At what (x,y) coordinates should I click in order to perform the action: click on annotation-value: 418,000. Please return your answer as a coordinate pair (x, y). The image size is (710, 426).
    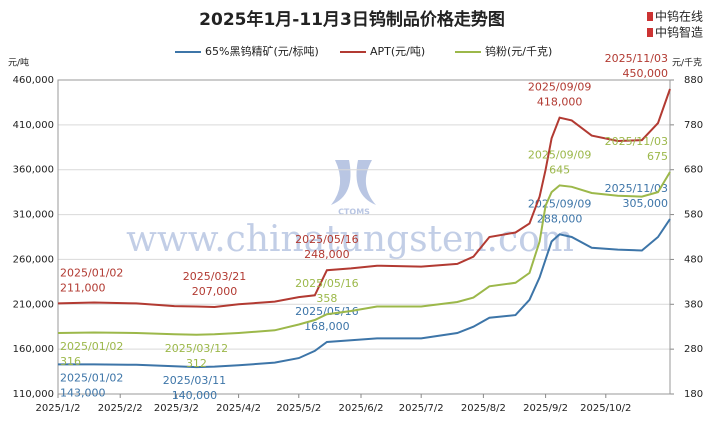
    Looking at the image, I should click on (560, 102).